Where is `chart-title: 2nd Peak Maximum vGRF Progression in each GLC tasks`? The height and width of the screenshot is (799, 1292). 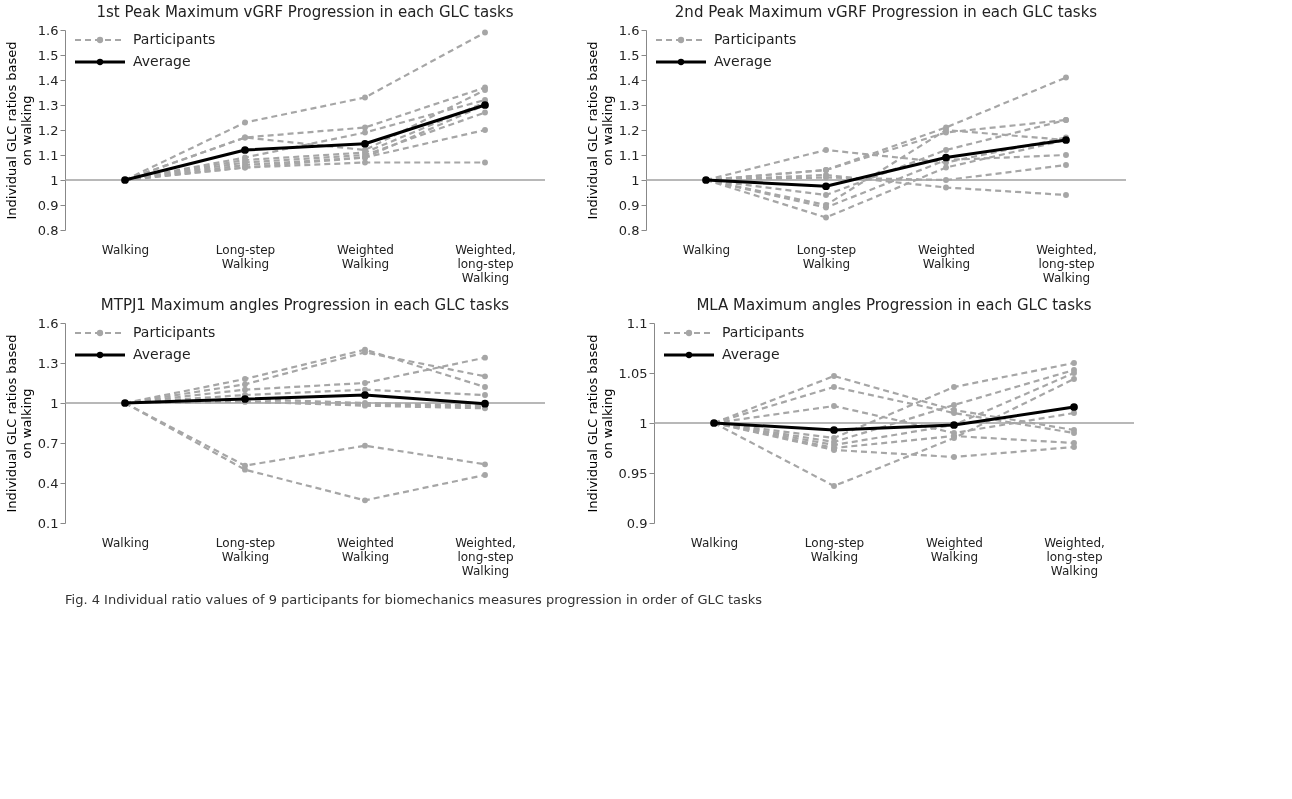
chart-title: 2nd Peak Maximum vGRF Progression in each GLC tasks is located at coordinates (886, 12).